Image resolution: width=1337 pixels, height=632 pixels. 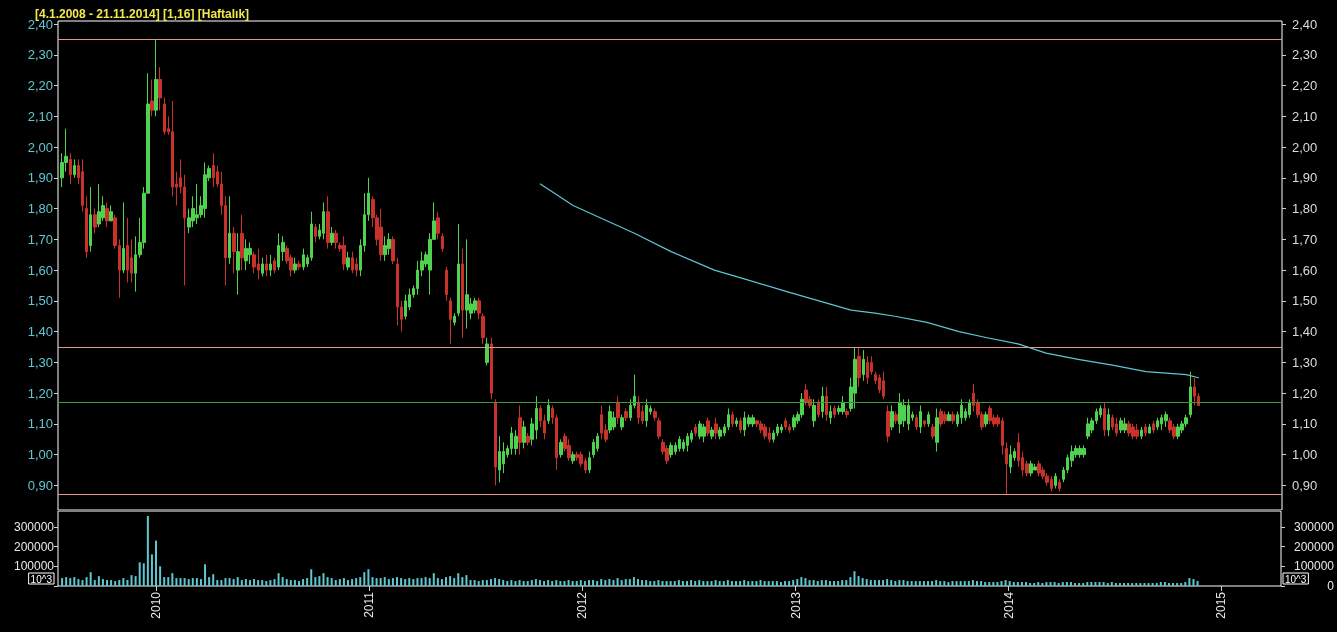 What do you see at coordinates (1314, 526) in the screenshot?
I see `y2-tick-label: 300000` at bounding box center [1314, 526].